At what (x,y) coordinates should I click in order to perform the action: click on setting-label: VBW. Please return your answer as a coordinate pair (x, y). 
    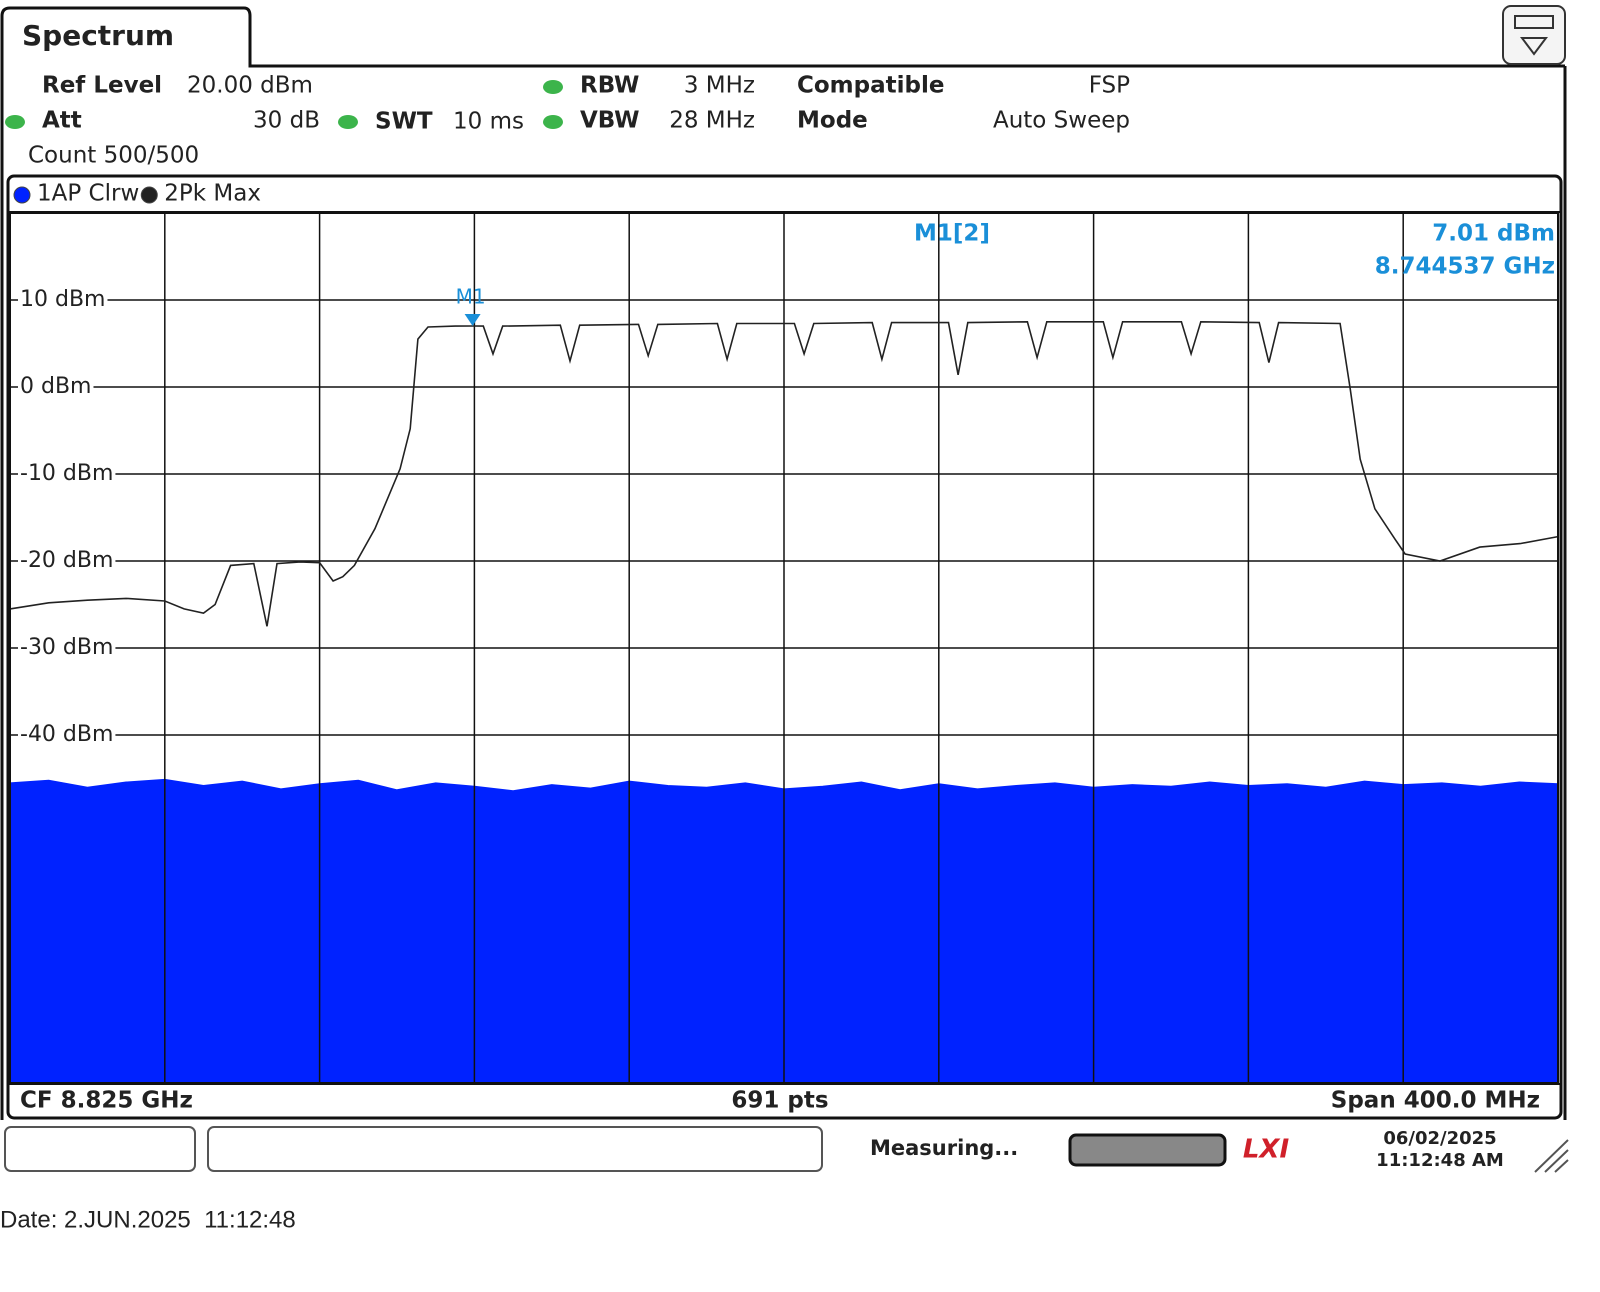
    Looking at the image, I should click on (609, 121).